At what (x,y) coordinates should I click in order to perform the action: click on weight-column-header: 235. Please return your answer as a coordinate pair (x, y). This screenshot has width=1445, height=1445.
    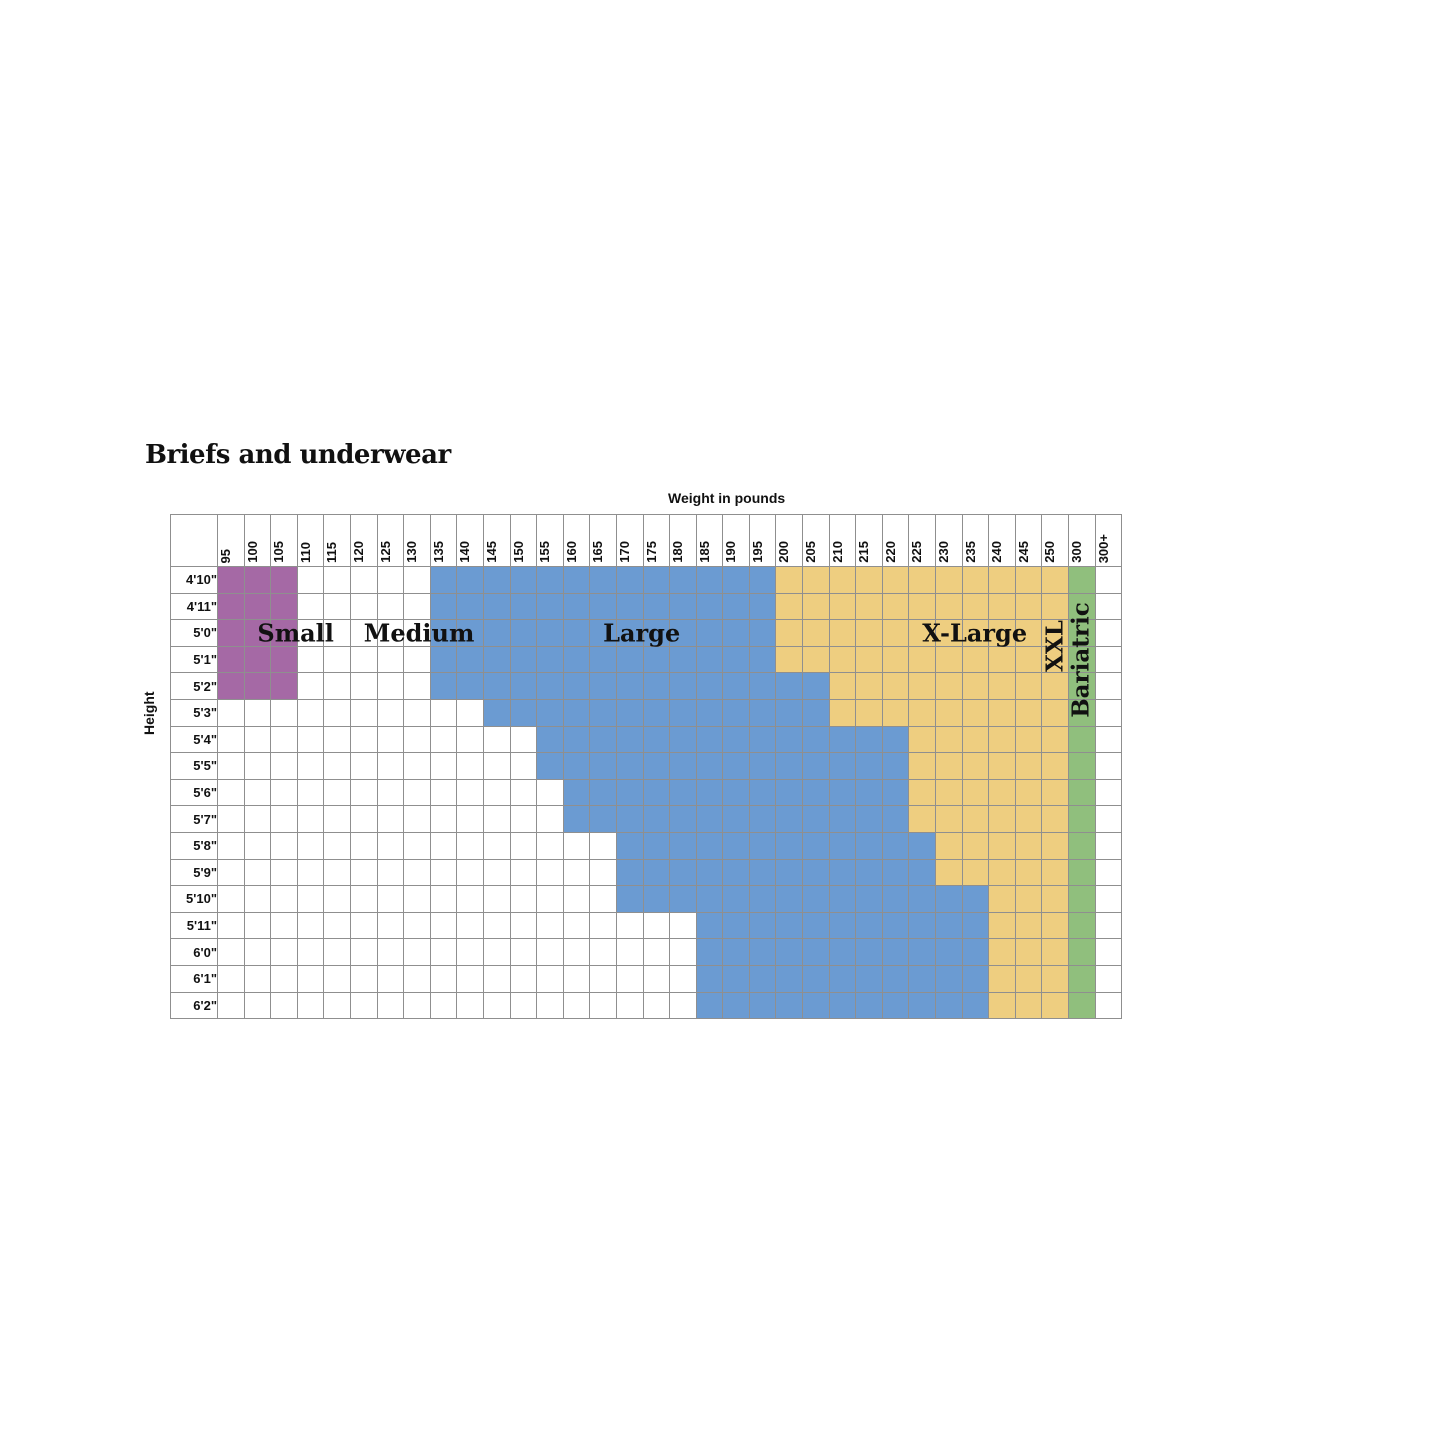
    Looking at the image, I should click on (975, 540).